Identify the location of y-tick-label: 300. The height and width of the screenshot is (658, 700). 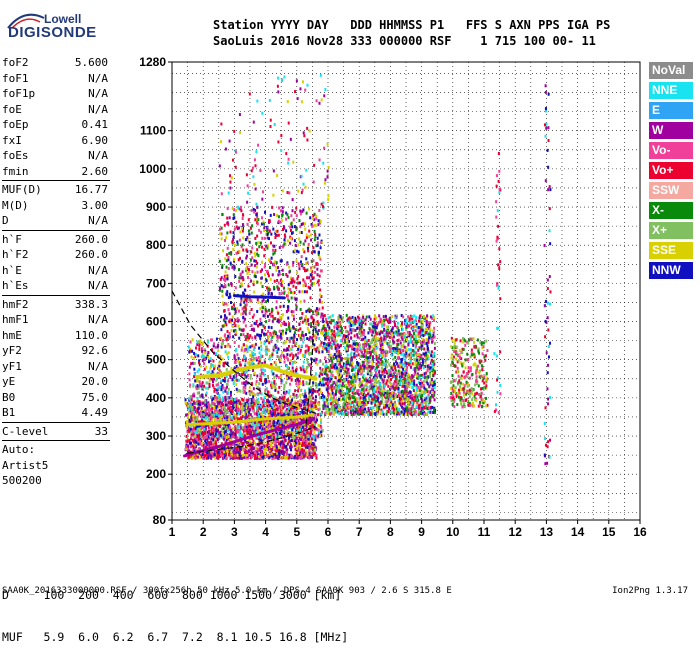
(156, 436).